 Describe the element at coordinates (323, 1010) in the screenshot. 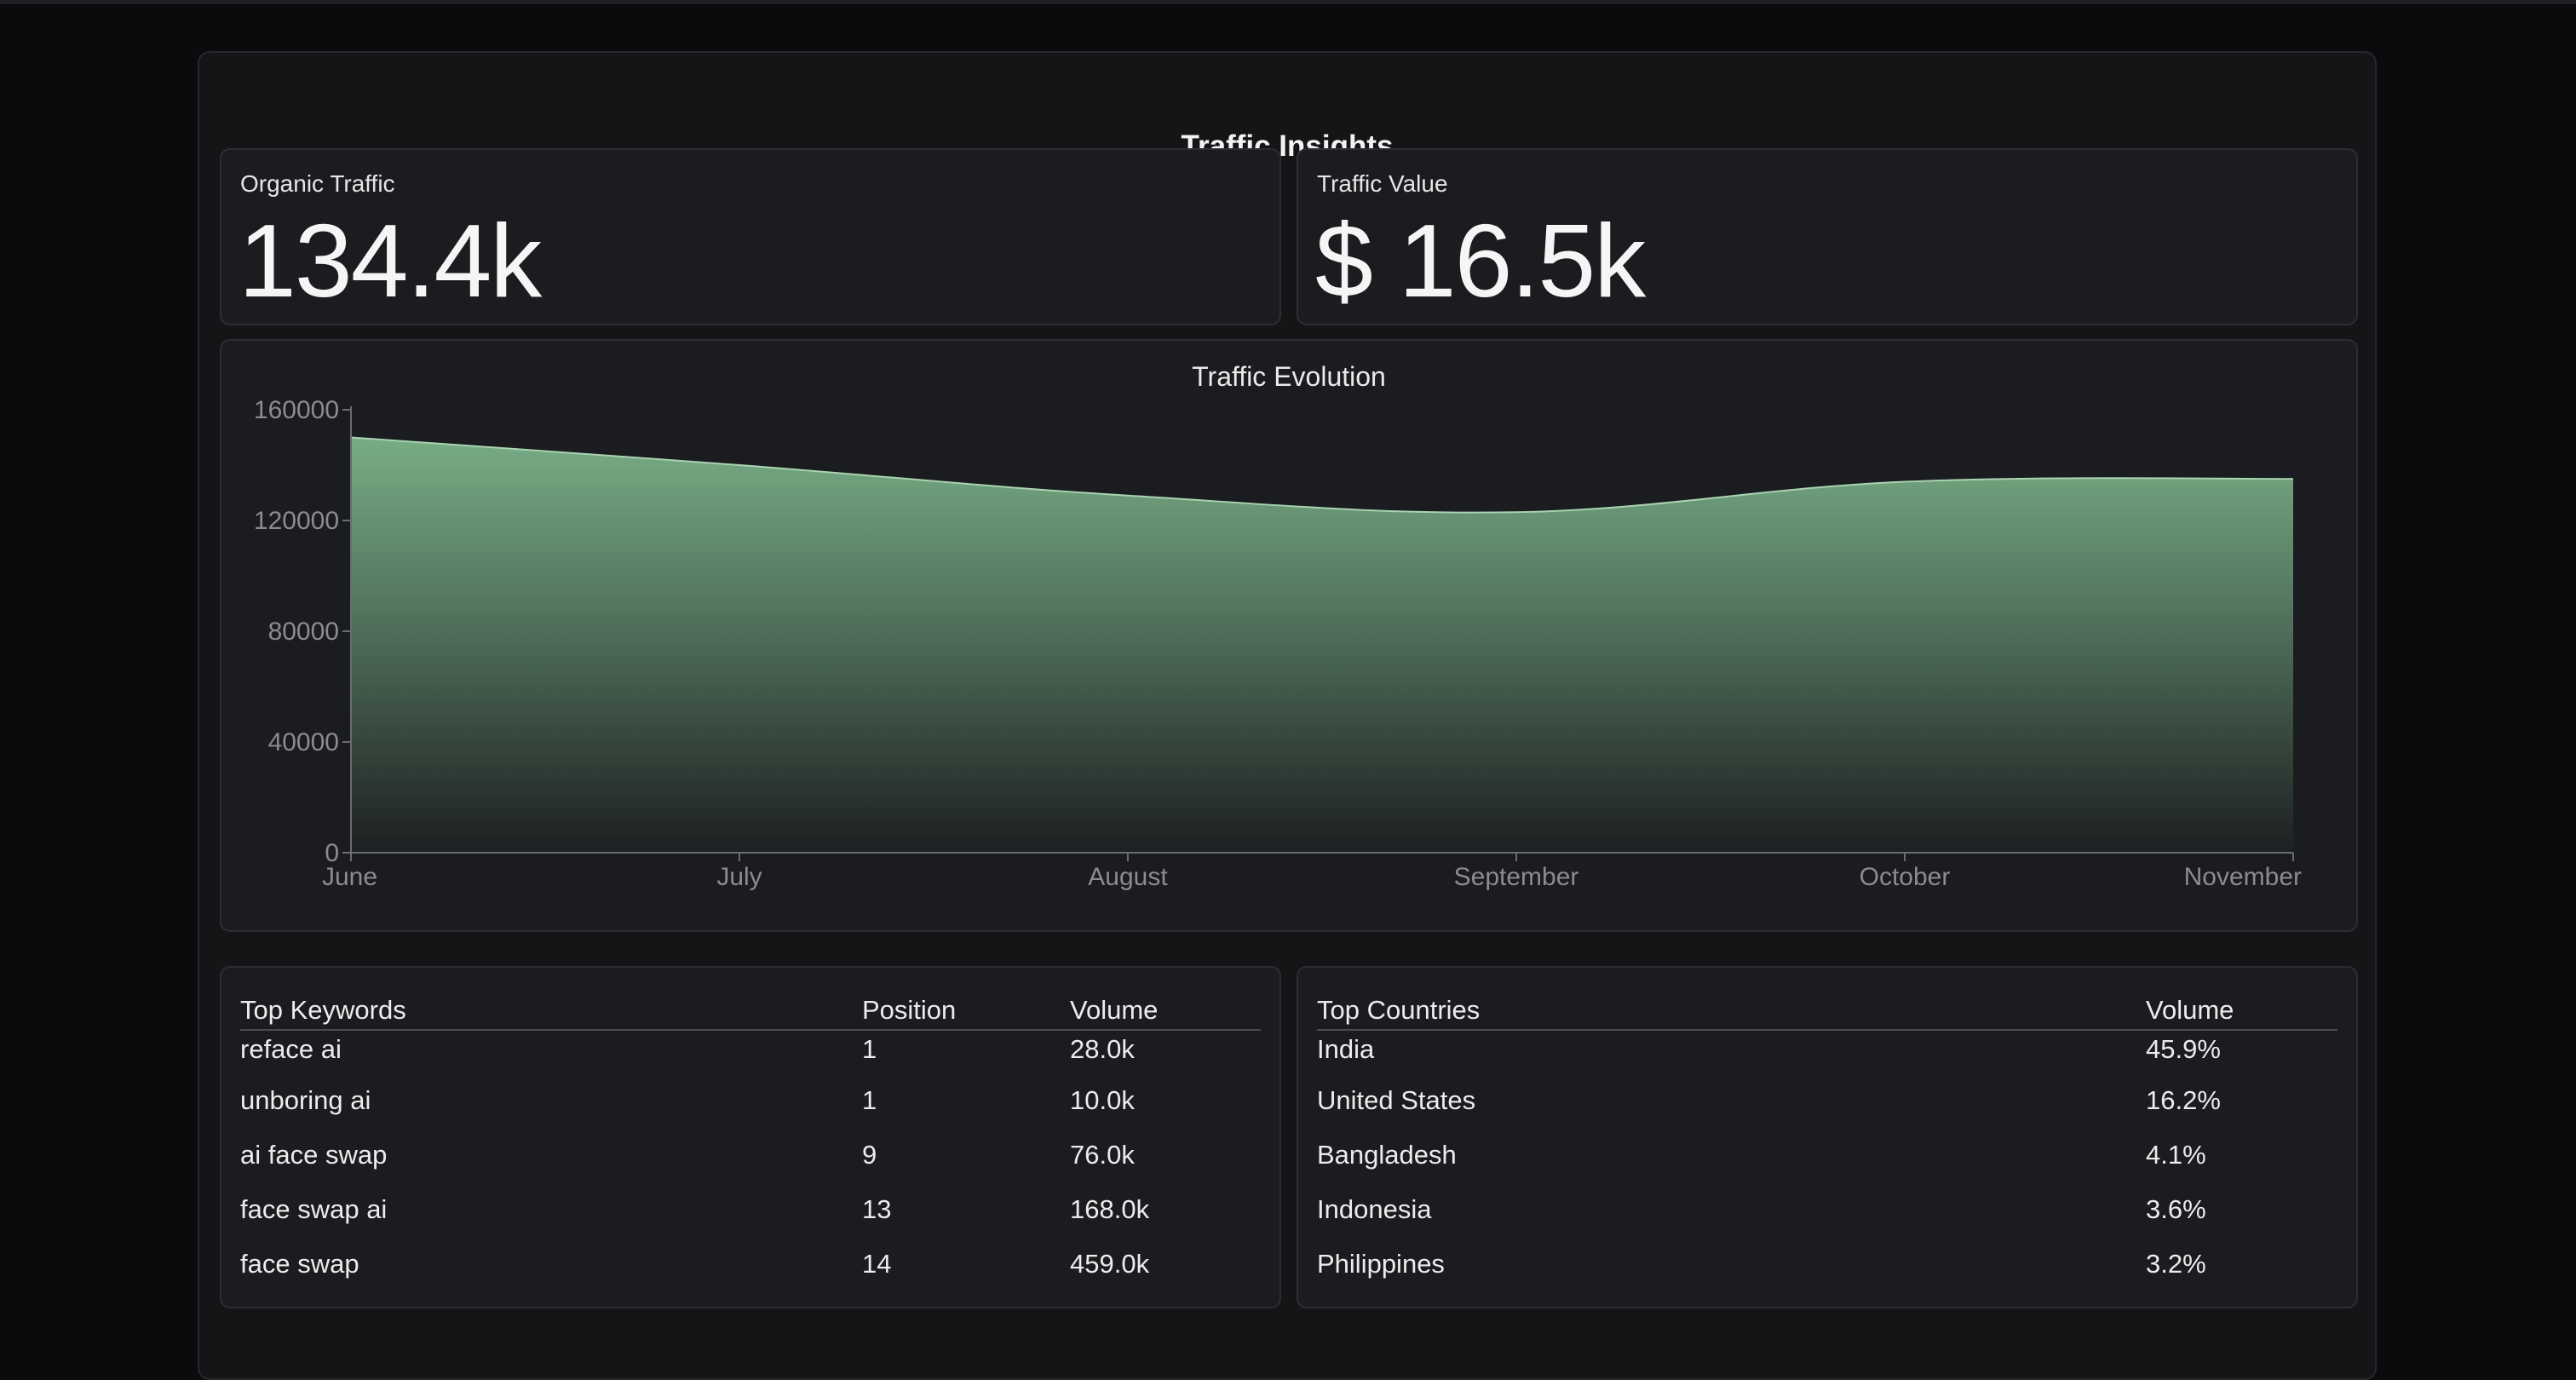

I see `keywords-header-keyword: Top Keywords` at that location.